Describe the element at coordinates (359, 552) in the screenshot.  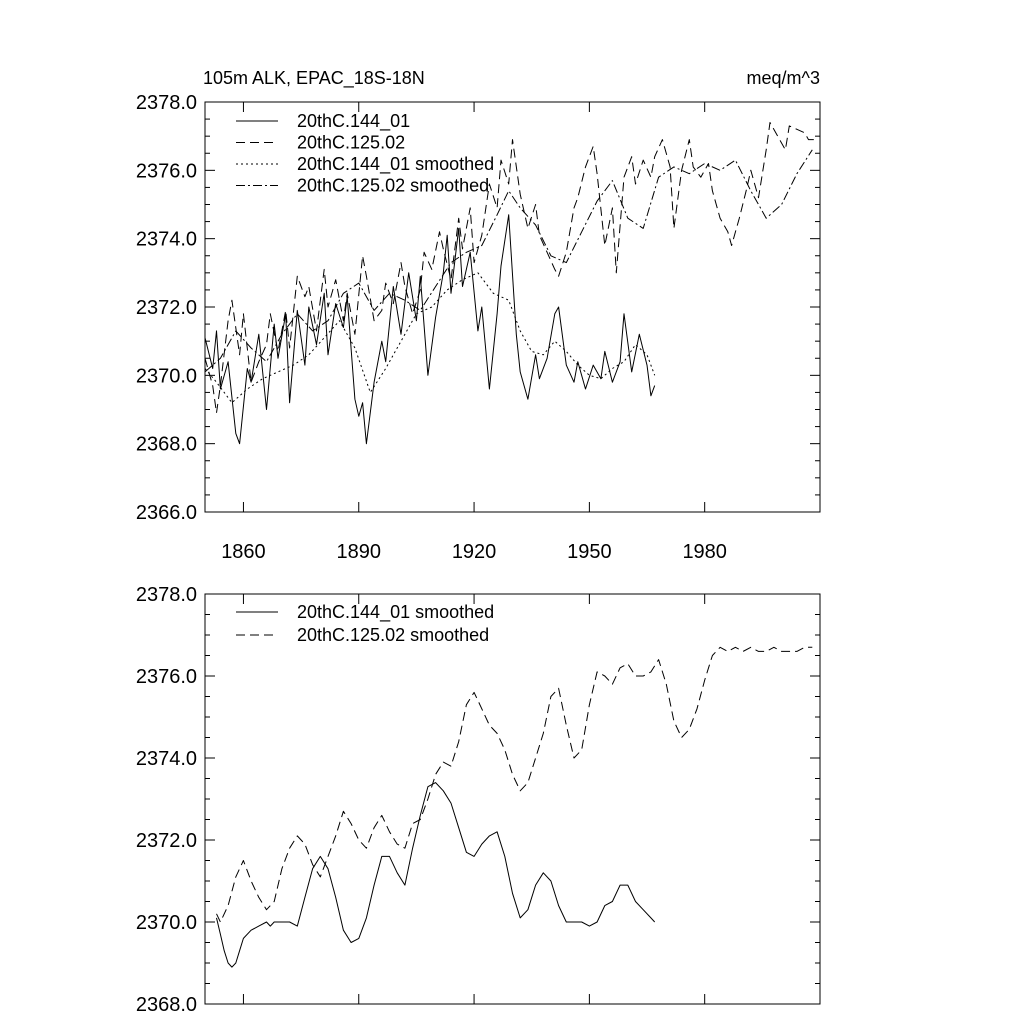
I see `x-tick-label: 1890` at that location.